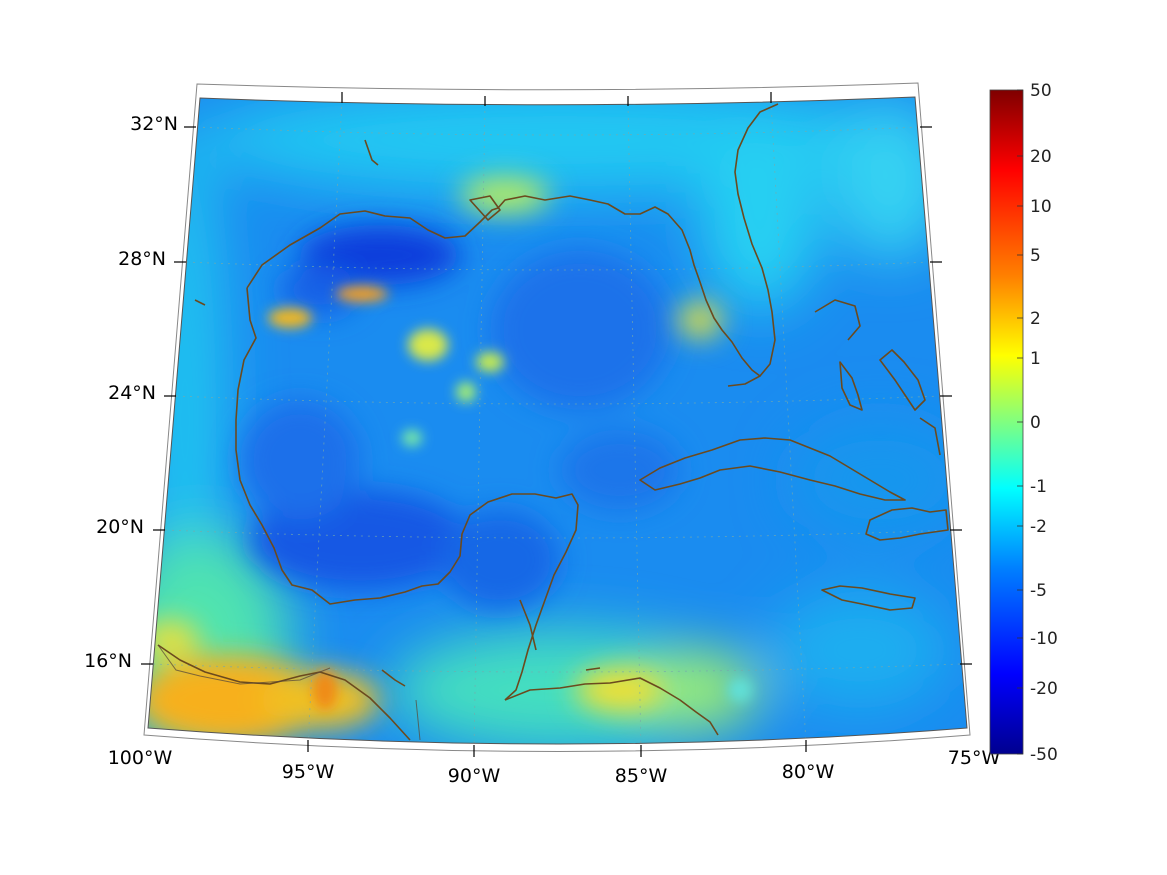  What do you see at coordinates (154, 124) in the screenshot?
I see `lat-label-32: 32°N` at bounding box center [154, 124].